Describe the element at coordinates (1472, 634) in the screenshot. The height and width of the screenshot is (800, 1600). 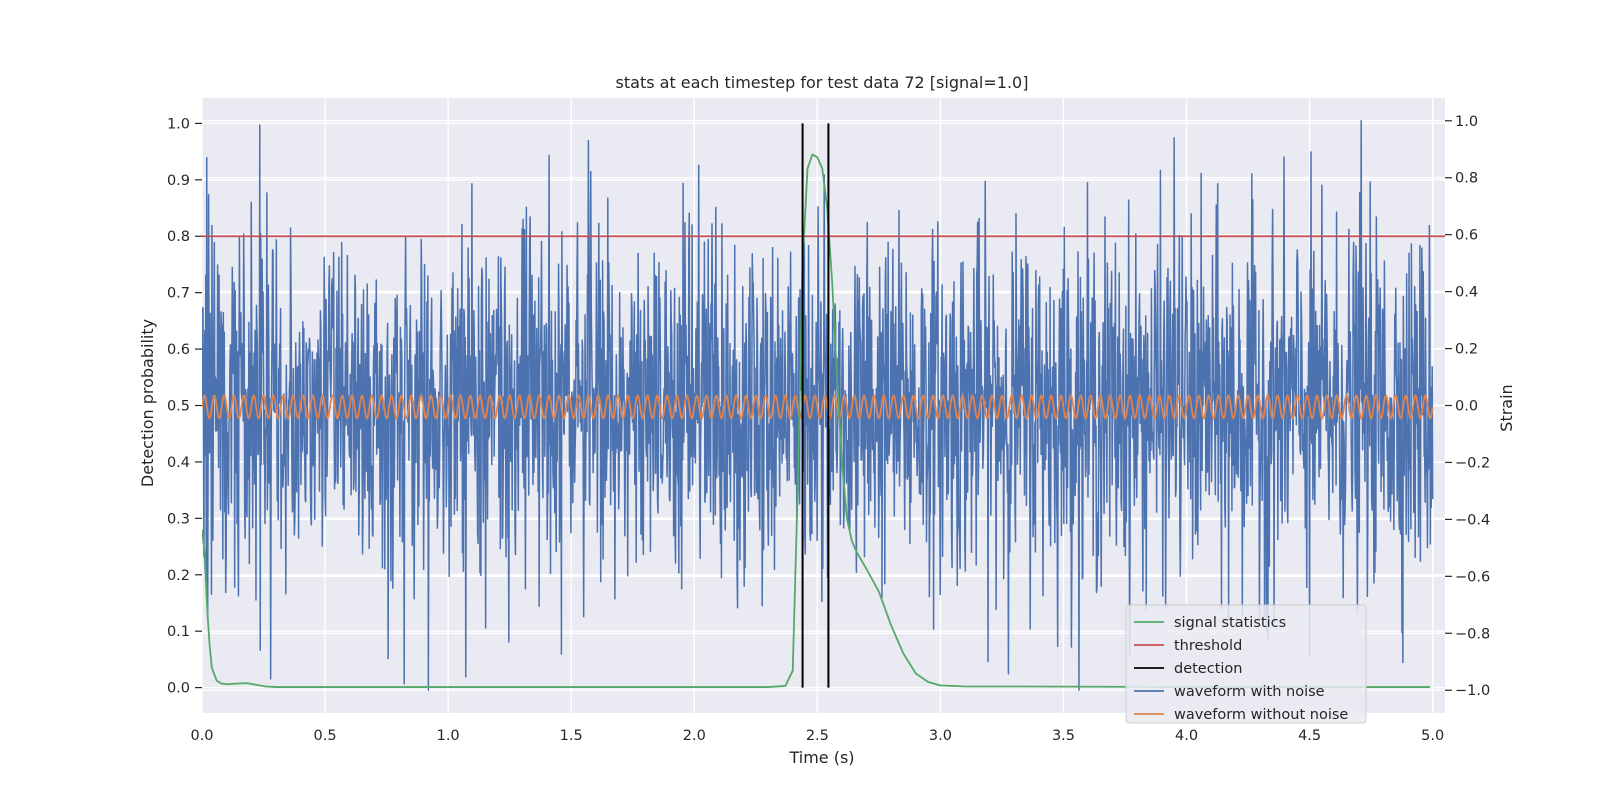
I see `y2-tick-label: −0.8` at that location.